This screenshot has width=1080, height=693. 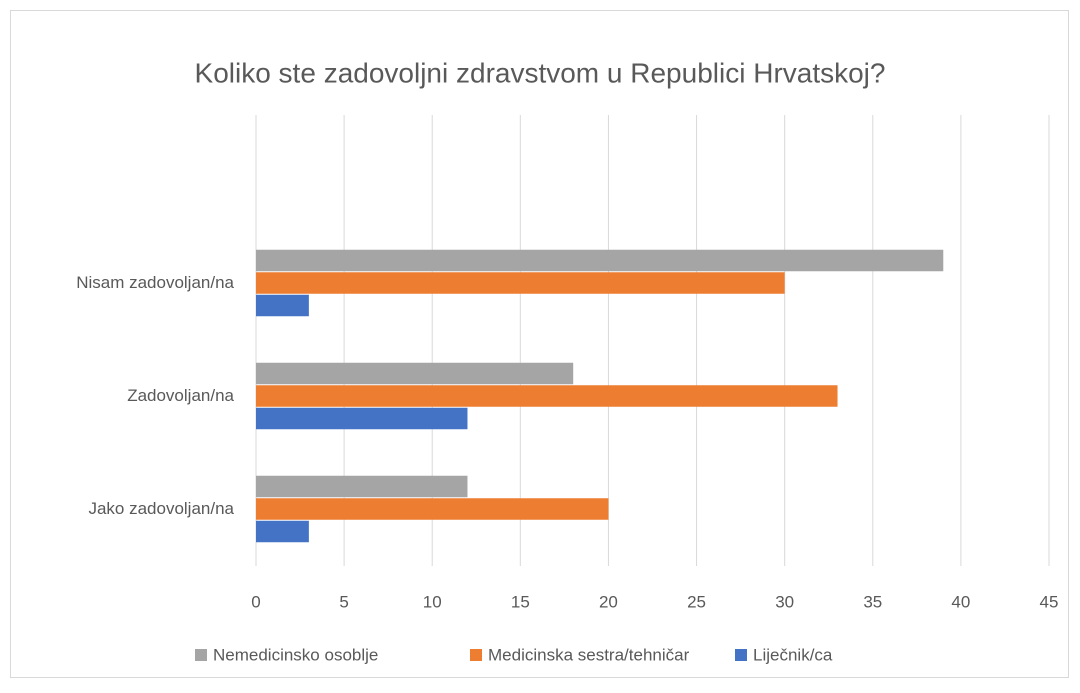 What do you see at coordinates (343, 601) in the screenshot?
I see `x-tick-label: 5` at bounding box center [343, 601].